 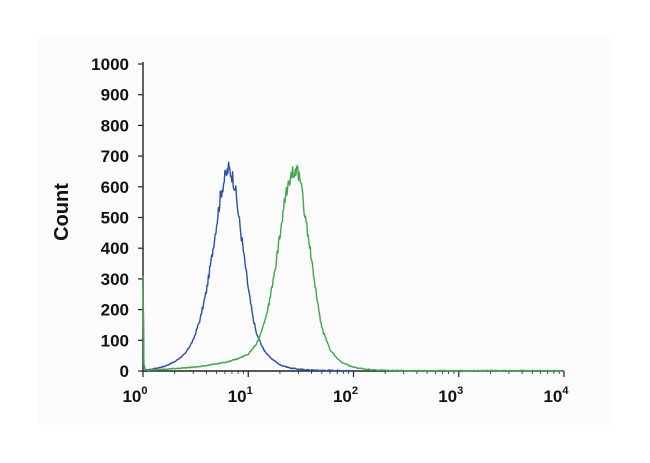 What do you see at coordinates (240, 395) in the screenshot?
I see `x-tick-label: 10¹` at bounding box center [240, 395].